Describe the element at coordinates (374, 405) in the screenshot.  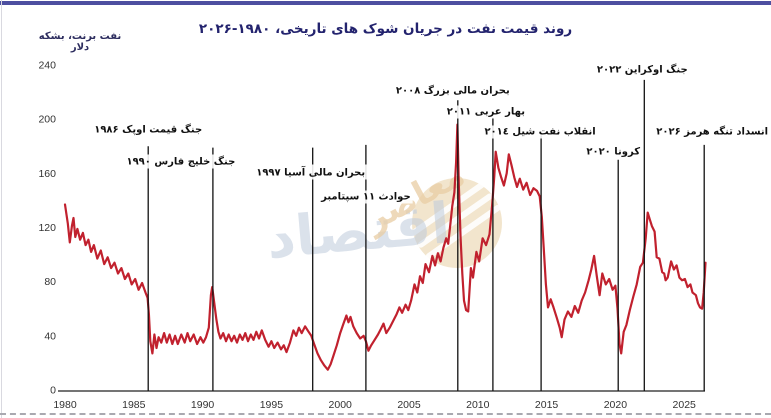
I see `x-tick-labels: 1980 1985 1990 1995 2000 2005 2010 2015 2020 2025` at that location.